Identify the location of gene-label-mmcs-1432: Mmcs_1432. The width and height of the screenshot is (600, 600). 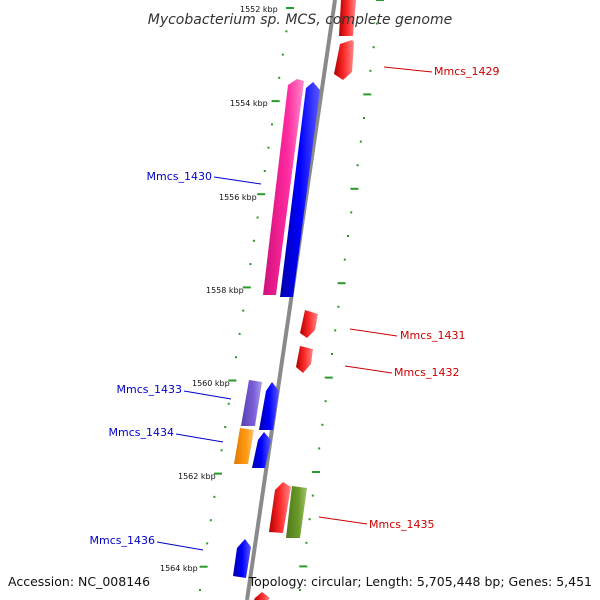
(426, 372).